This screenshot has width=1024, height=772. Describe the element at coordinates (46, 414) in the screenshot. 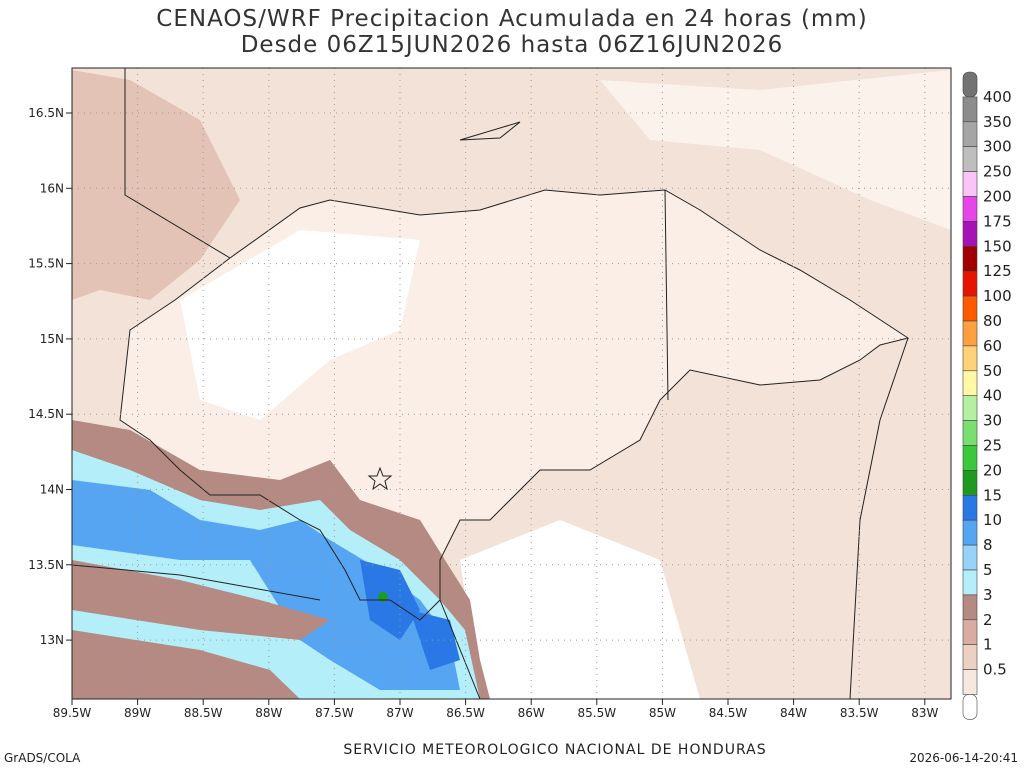

I see `y-tick-label: 14.5N` at that location.